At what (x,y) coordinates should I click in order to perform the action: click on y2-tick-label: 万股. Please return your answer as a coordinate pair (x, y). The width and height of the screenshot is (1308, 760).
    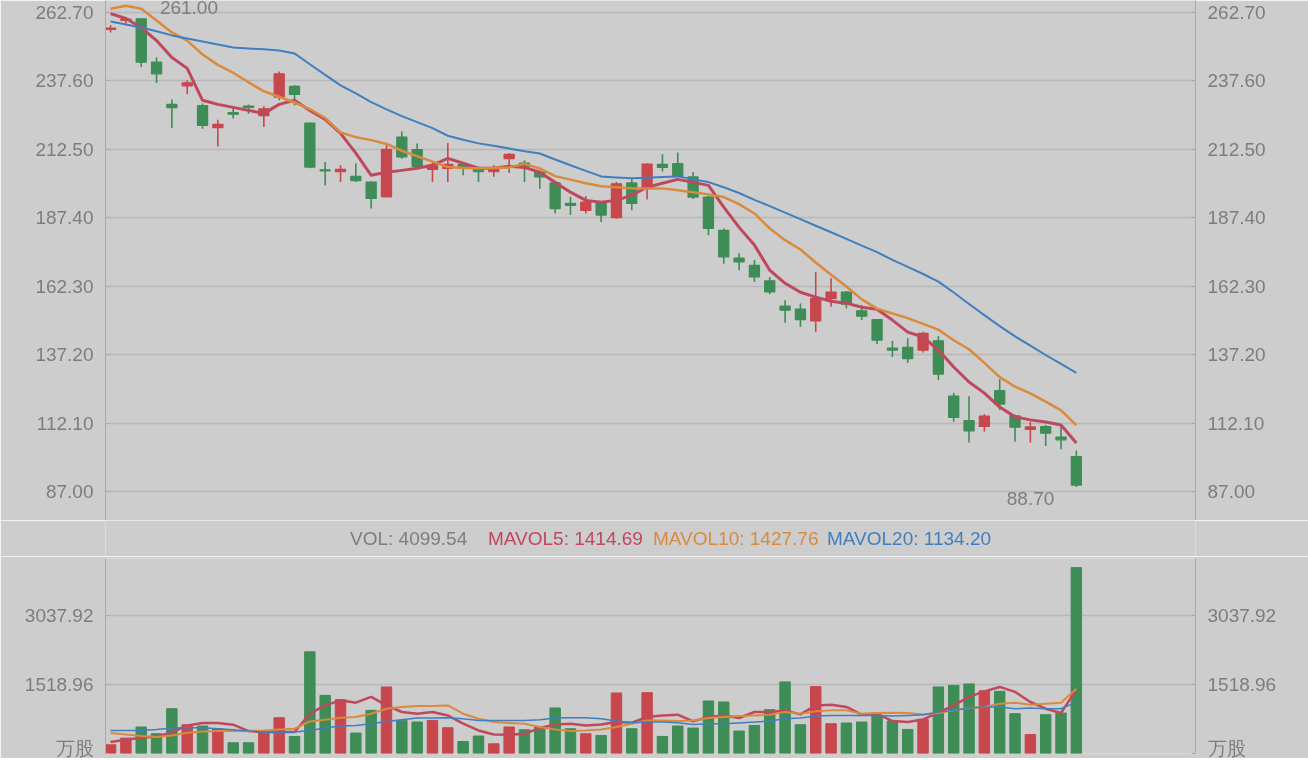
    Looking at the image, I should click on (1226, 748).